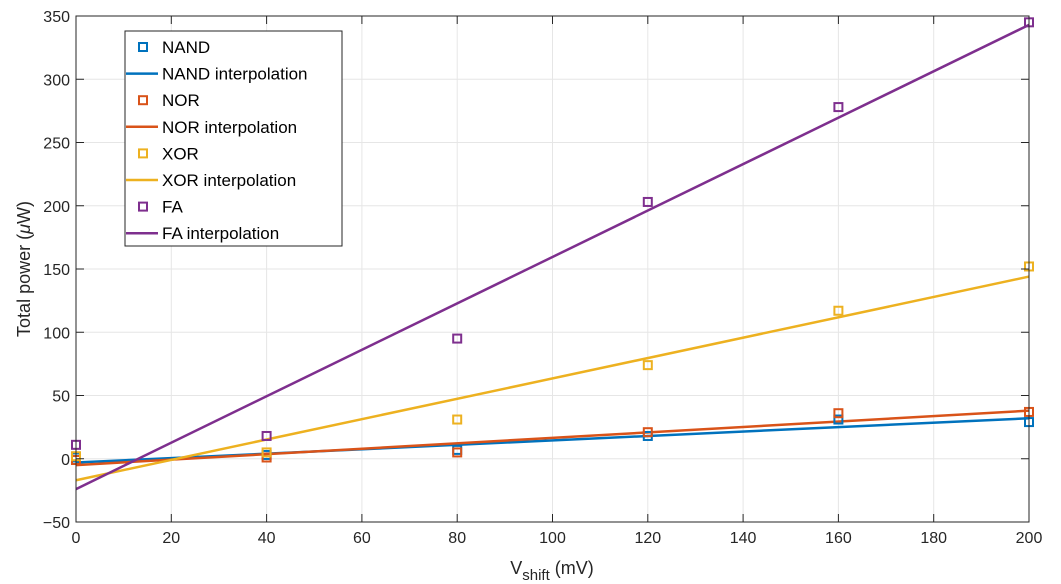 The image size is (1061, 584). What do you see at coordinates (56, 523) in the screenshot?
I see `y-tick-label: −50` at bounding box center [56, 523].